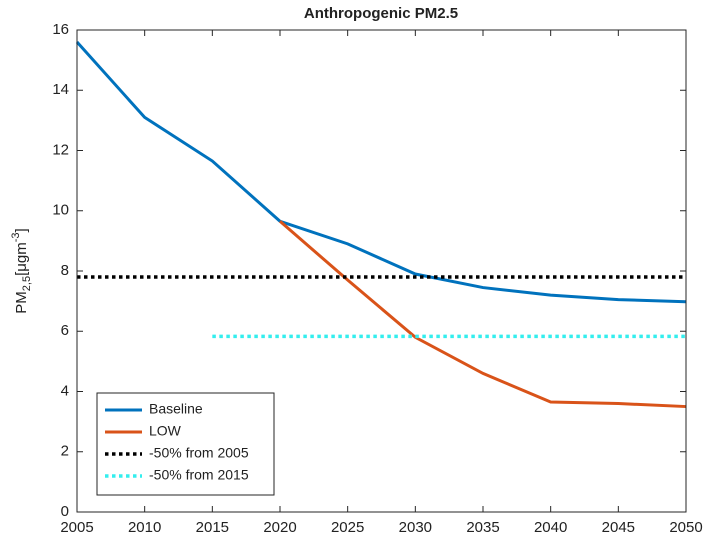 Image resolution: width=706 pixels, height=543 pixels. What do you see at coordinates (415, 527) in the screenshot?
I see `x-tick-label: 2030` at bounding box center [415, 527].